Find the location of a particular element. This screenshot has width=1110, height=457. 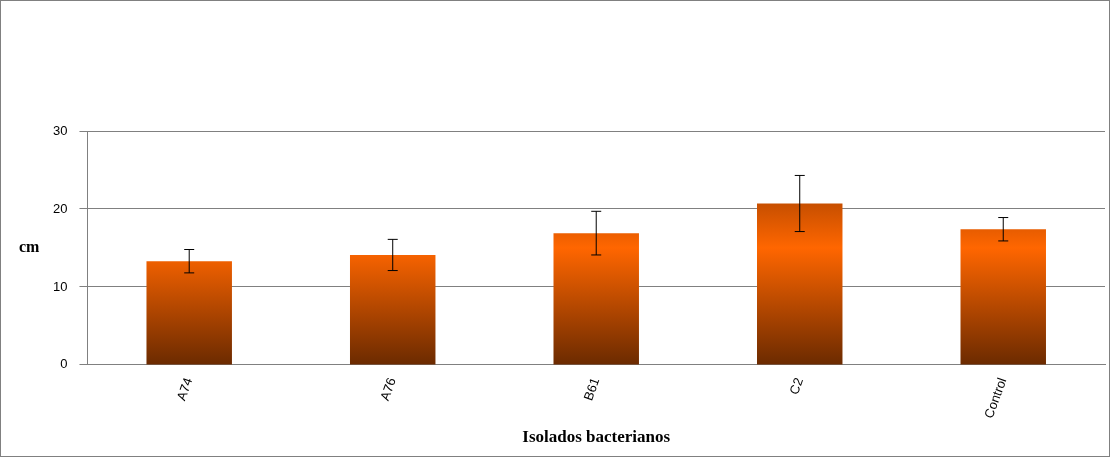

y-tick-label: 10 is located at coordinates (60, 286).